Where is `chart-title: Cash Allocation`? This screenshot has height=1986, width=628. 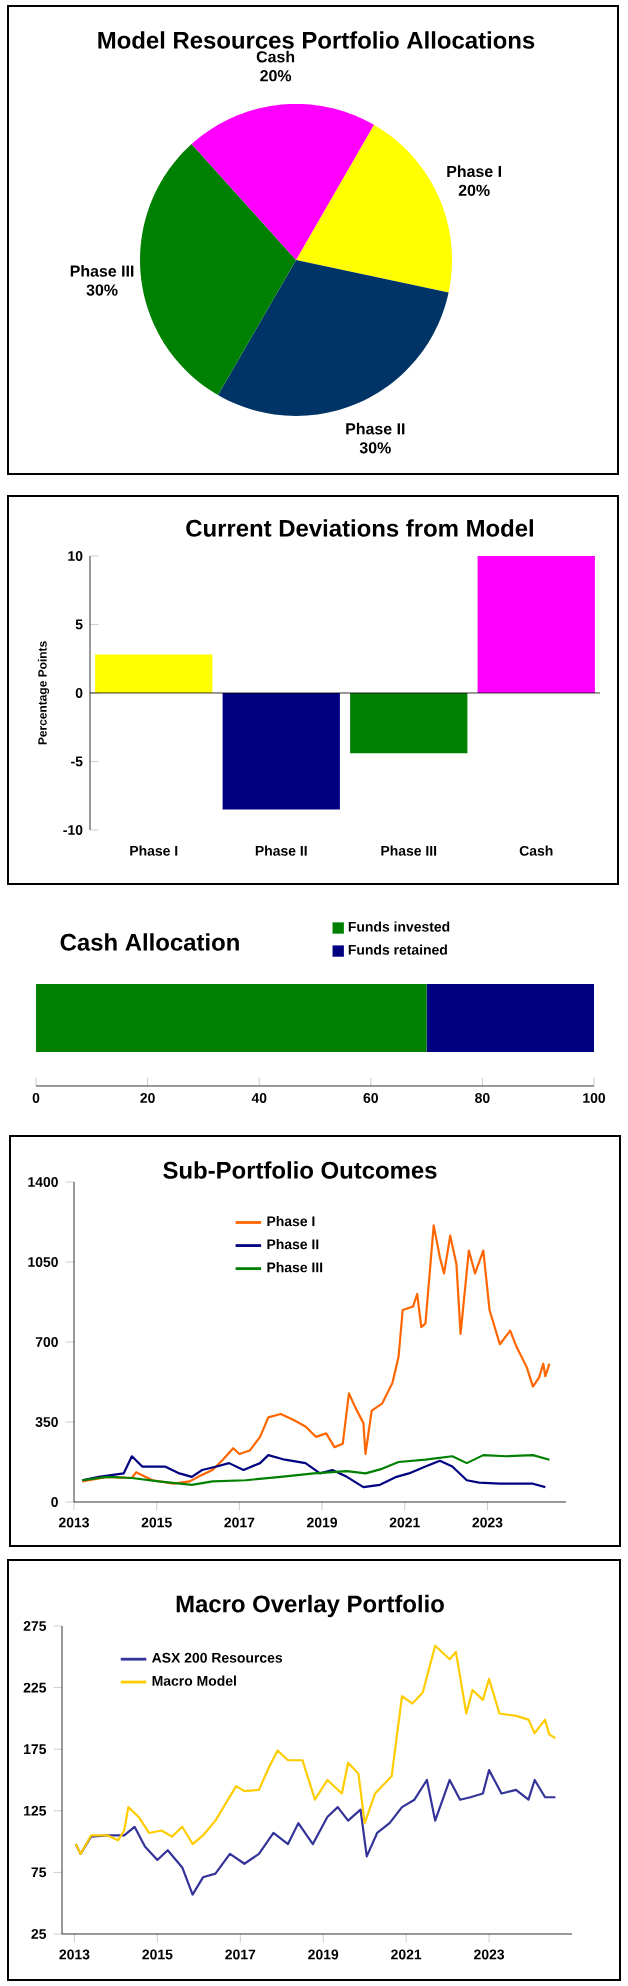 chart-title: Cash Allocation is located at coordinates (149, 942).